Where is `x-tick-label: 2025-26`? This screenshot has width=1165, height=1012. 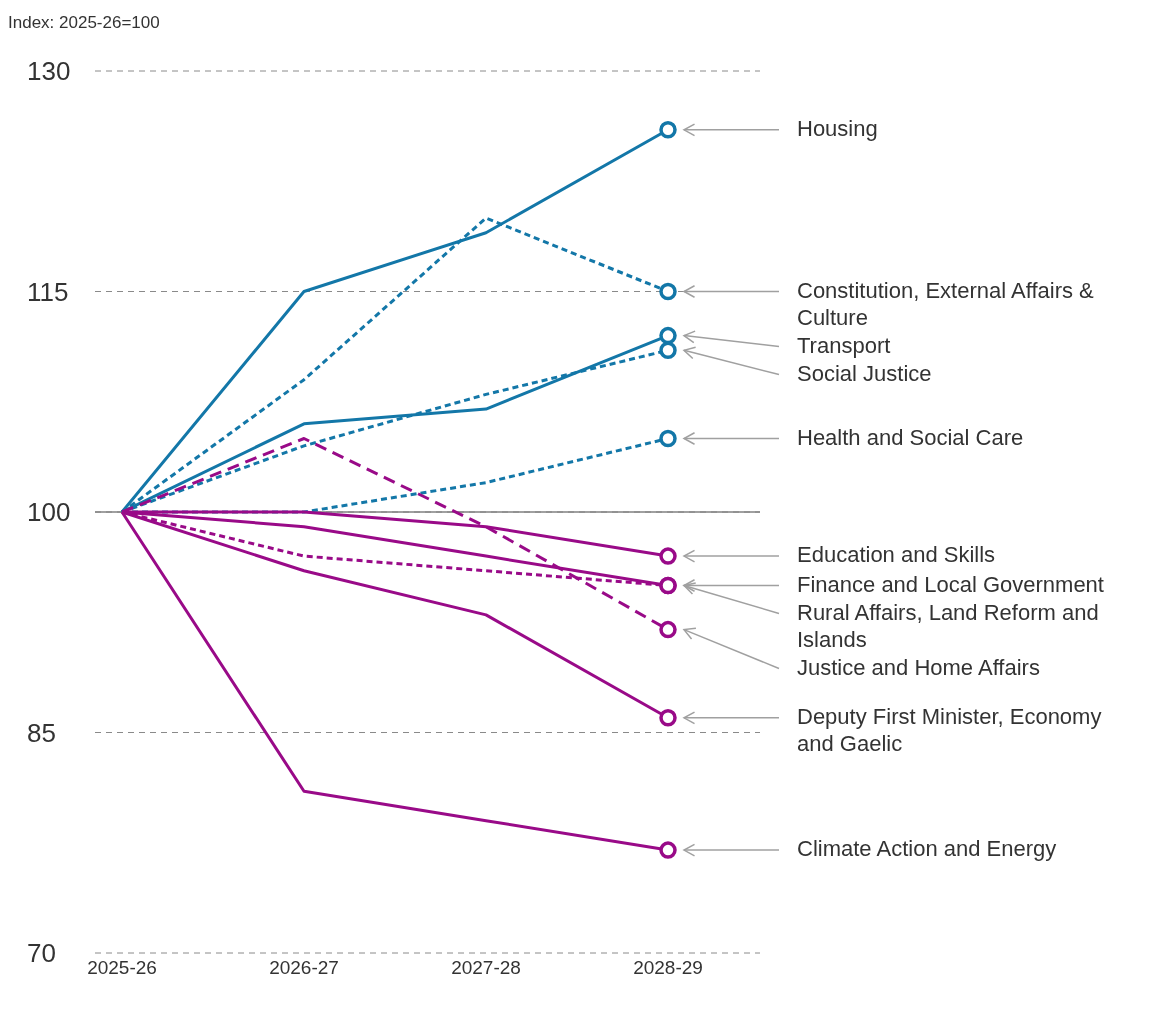
x-tick-label: 2025-26 is located at coordinates (122, 968).